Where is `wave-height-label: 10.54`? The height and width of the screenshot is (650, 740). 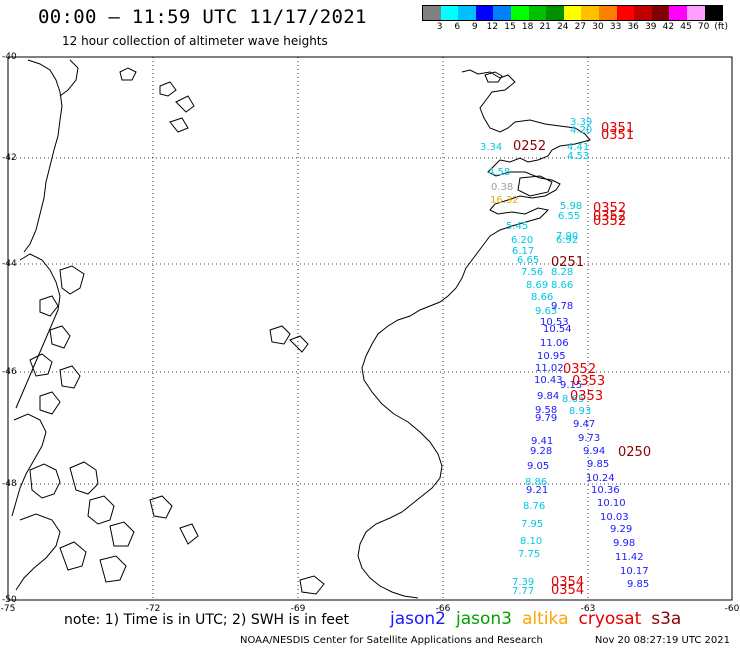
wave-height-label: 10.54 is located at coordinates (557, 329).